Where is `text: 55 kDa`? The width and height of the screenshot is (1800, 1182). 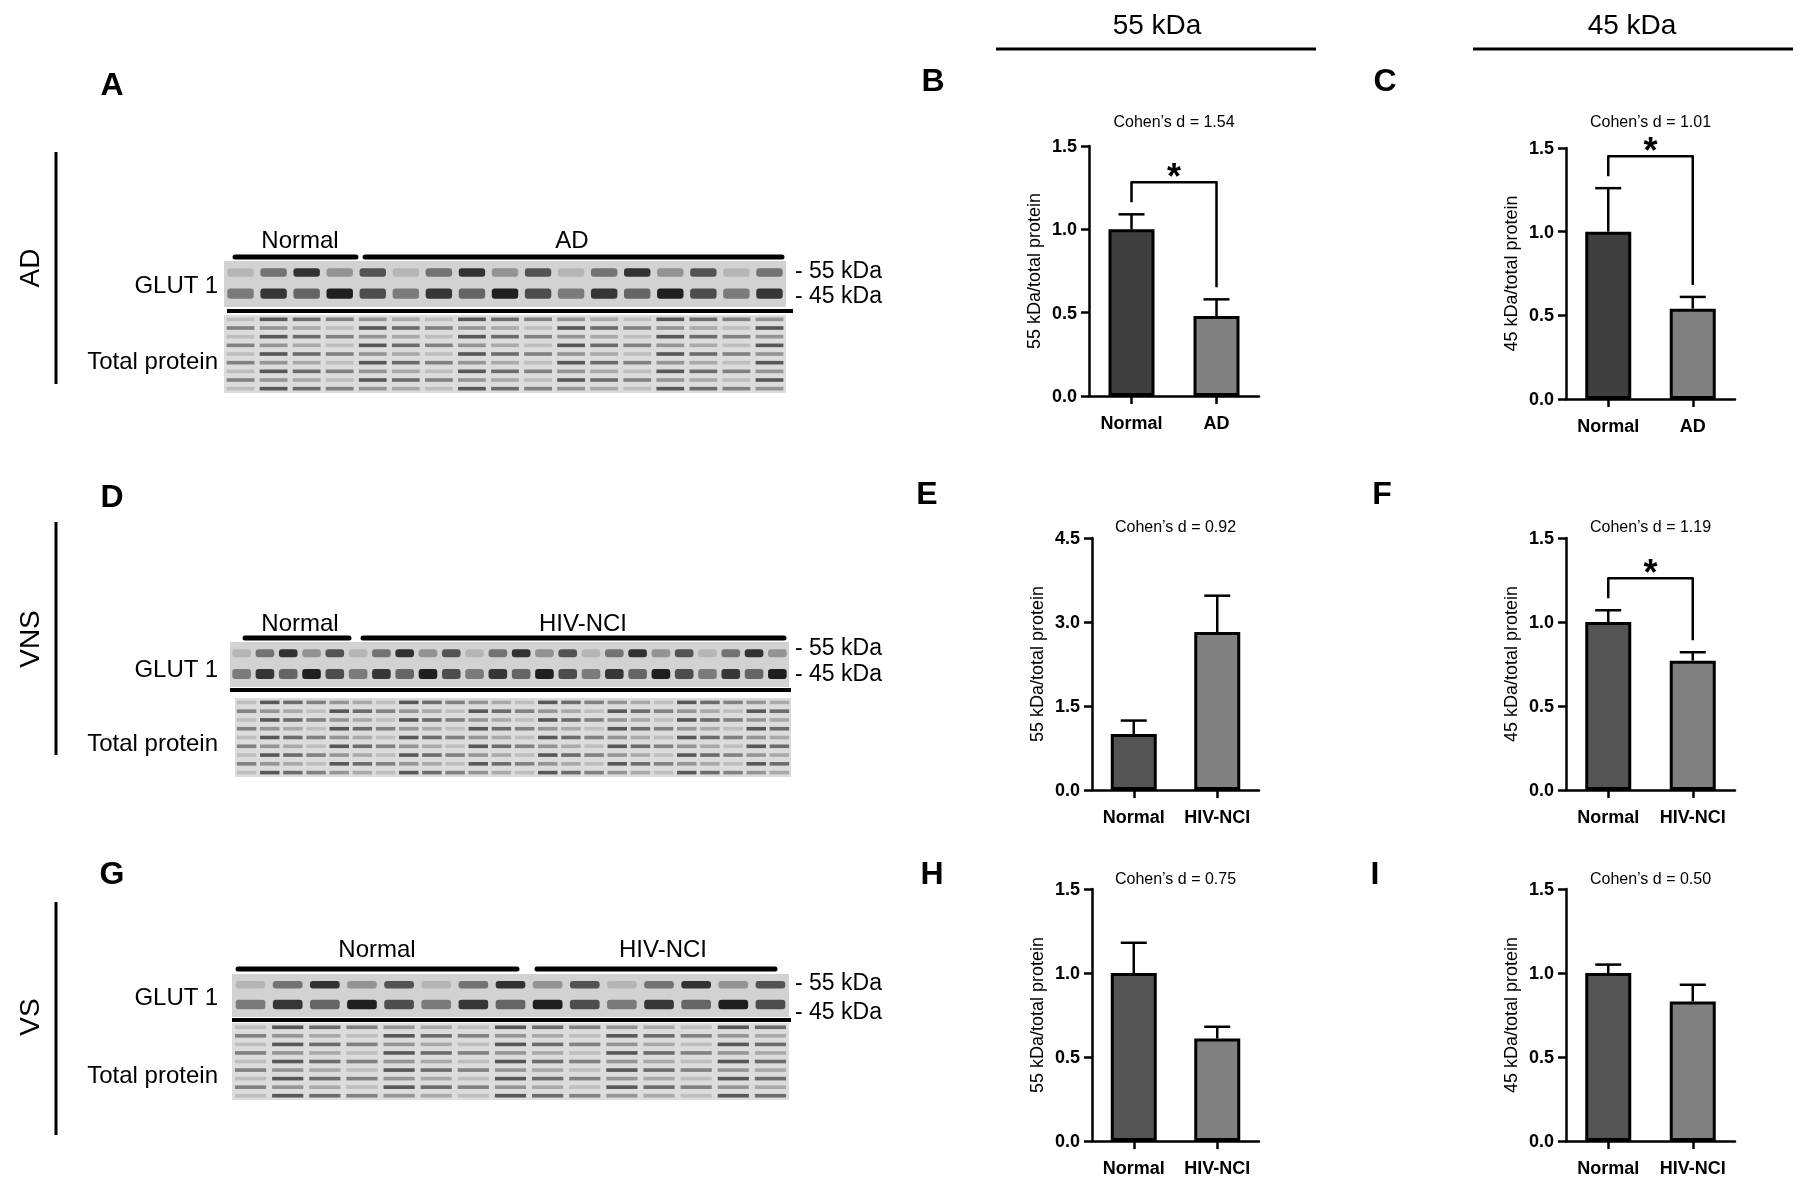 text: 55 kDa is located at coordinates (1157, 24).